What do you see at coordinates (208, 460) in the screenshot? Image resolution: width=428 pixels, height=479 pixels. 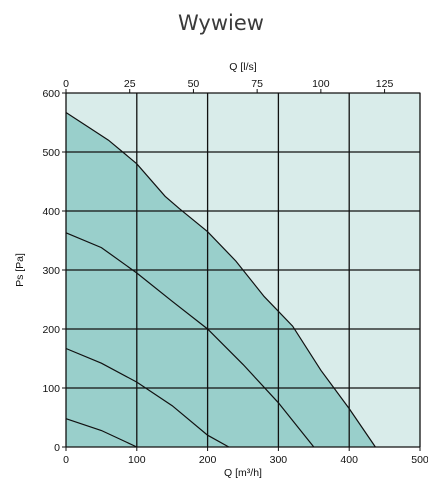 I see `x-tick-label: 200` at bounding box center [208, 460].